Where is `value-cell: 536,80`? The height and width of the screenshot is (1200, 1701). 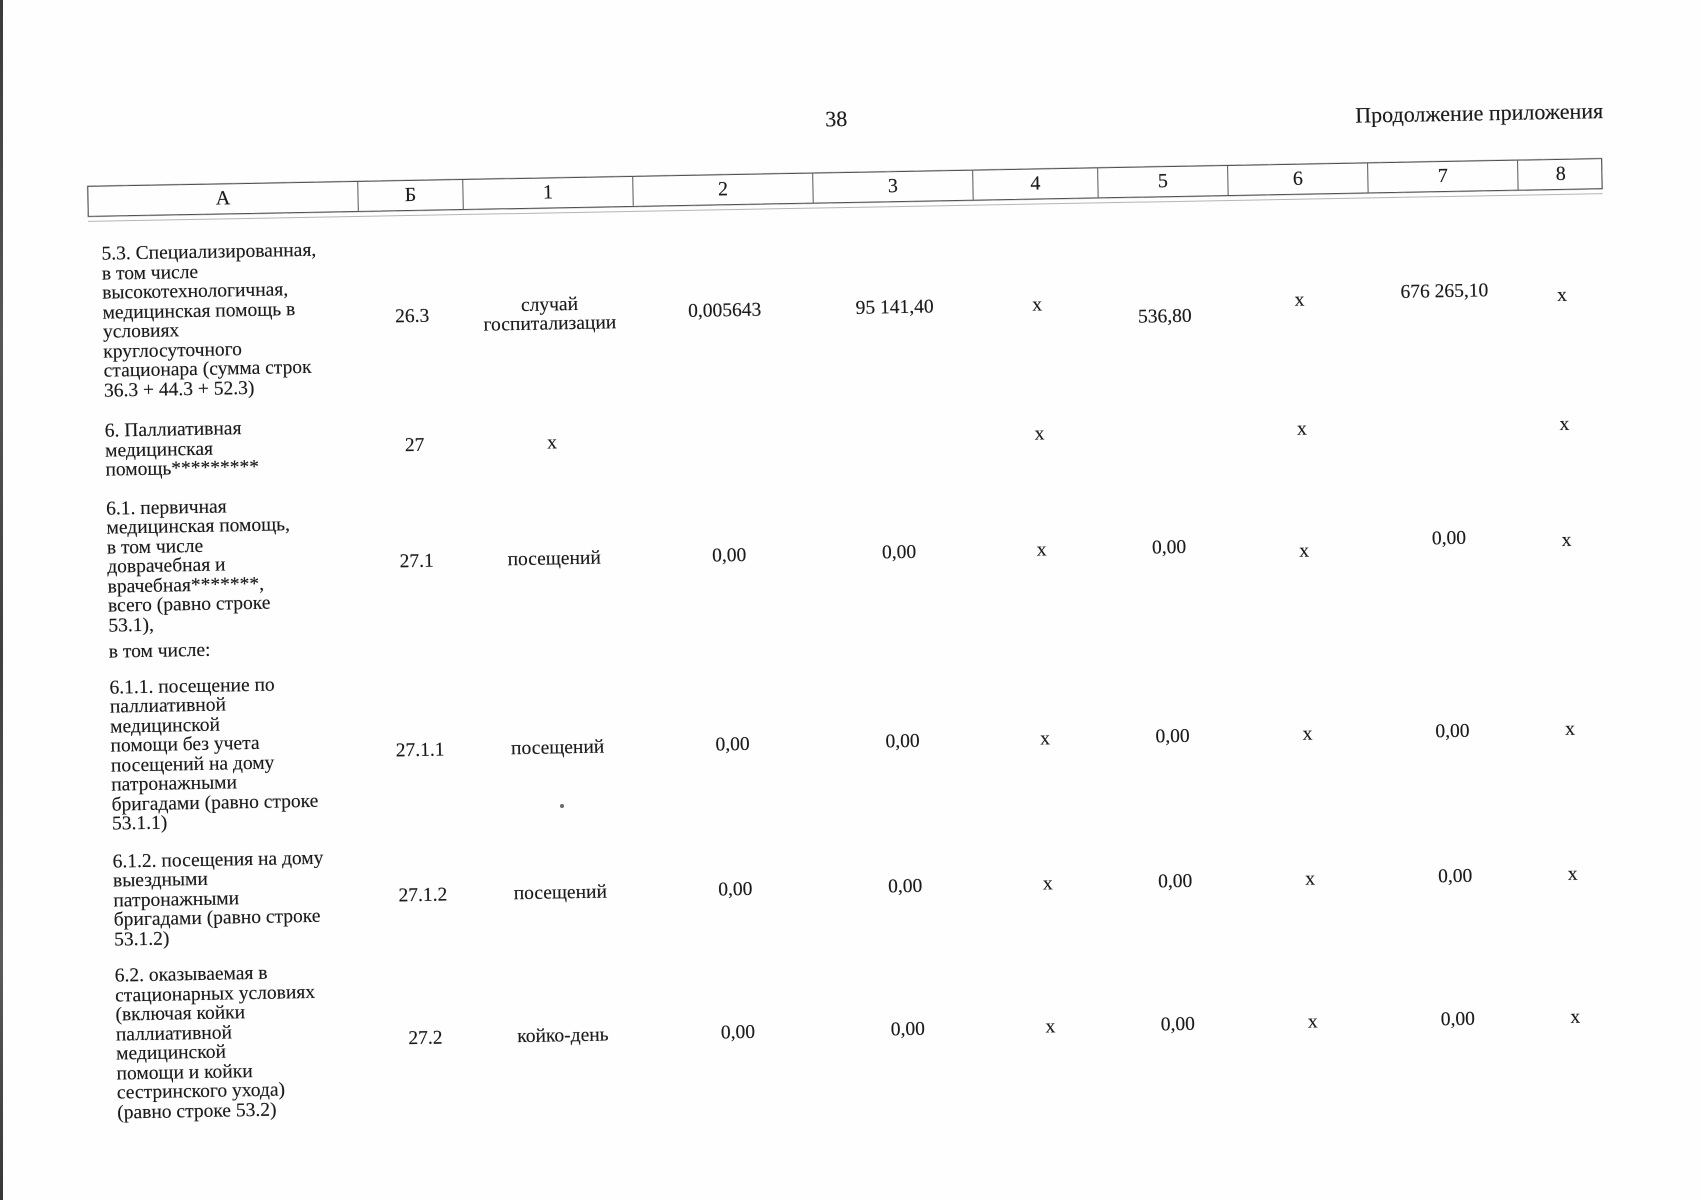
value-cell: 536,80 is located at coordinates (1164, 316).